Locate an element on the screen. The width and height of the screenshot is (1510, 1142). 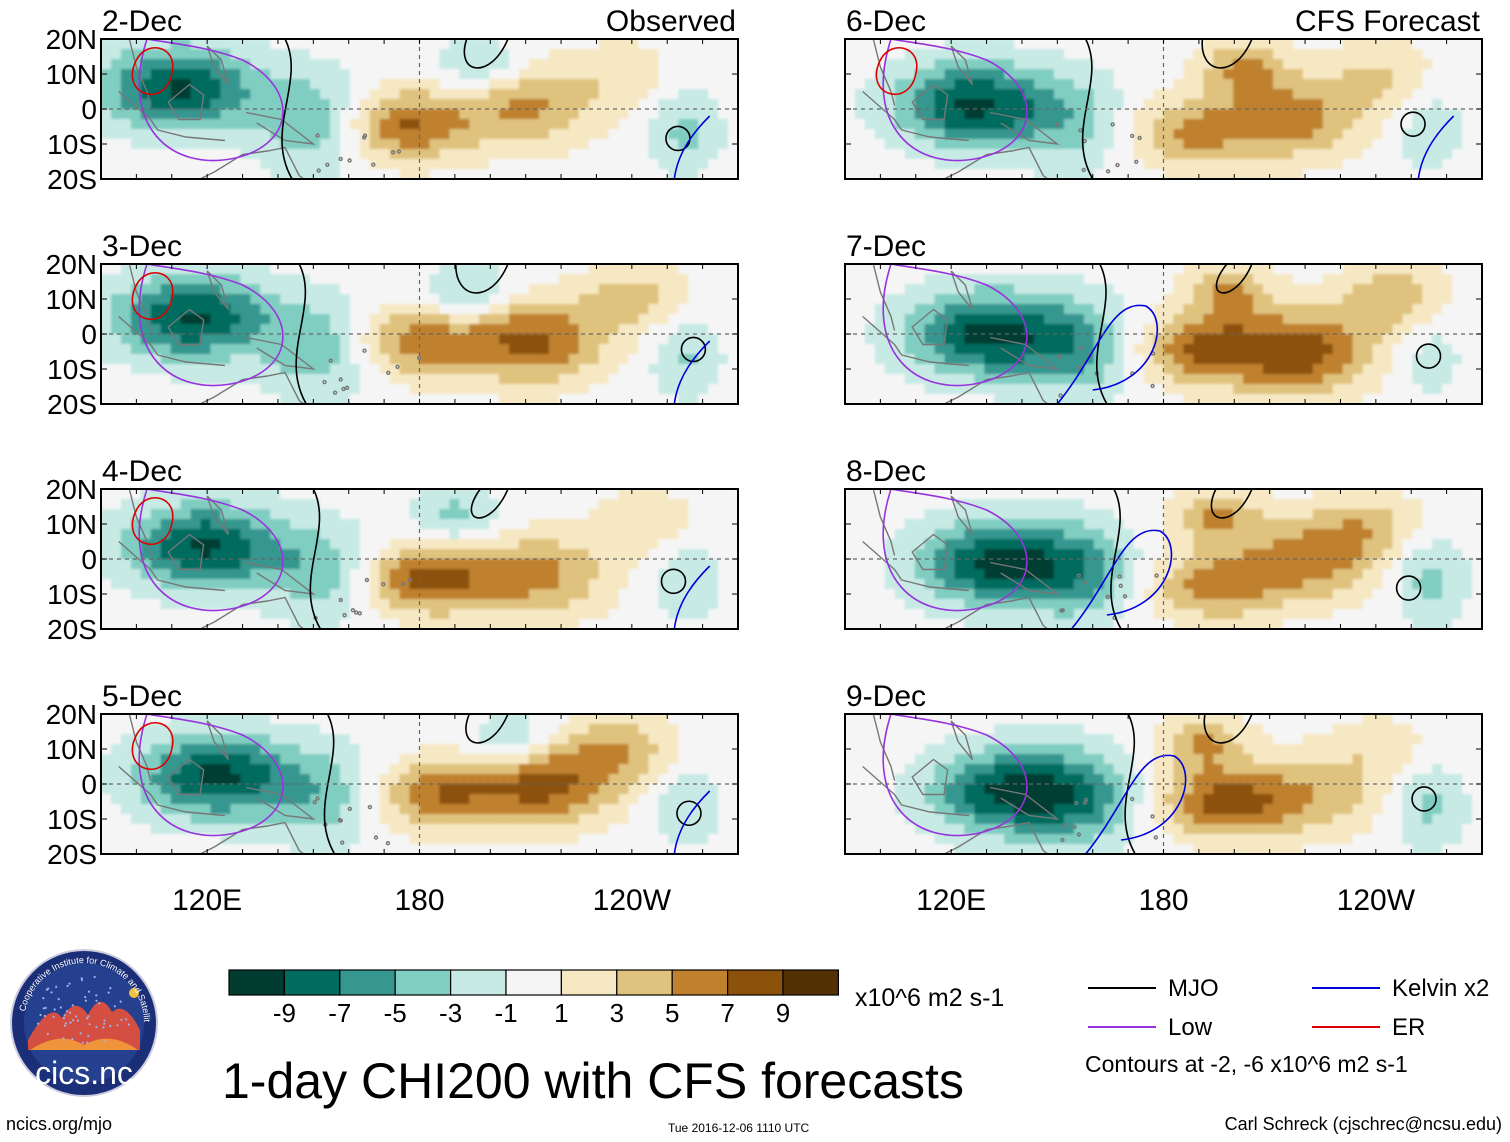
date-label-6-dec: 6-Dec is located at coordinates (886, 21).